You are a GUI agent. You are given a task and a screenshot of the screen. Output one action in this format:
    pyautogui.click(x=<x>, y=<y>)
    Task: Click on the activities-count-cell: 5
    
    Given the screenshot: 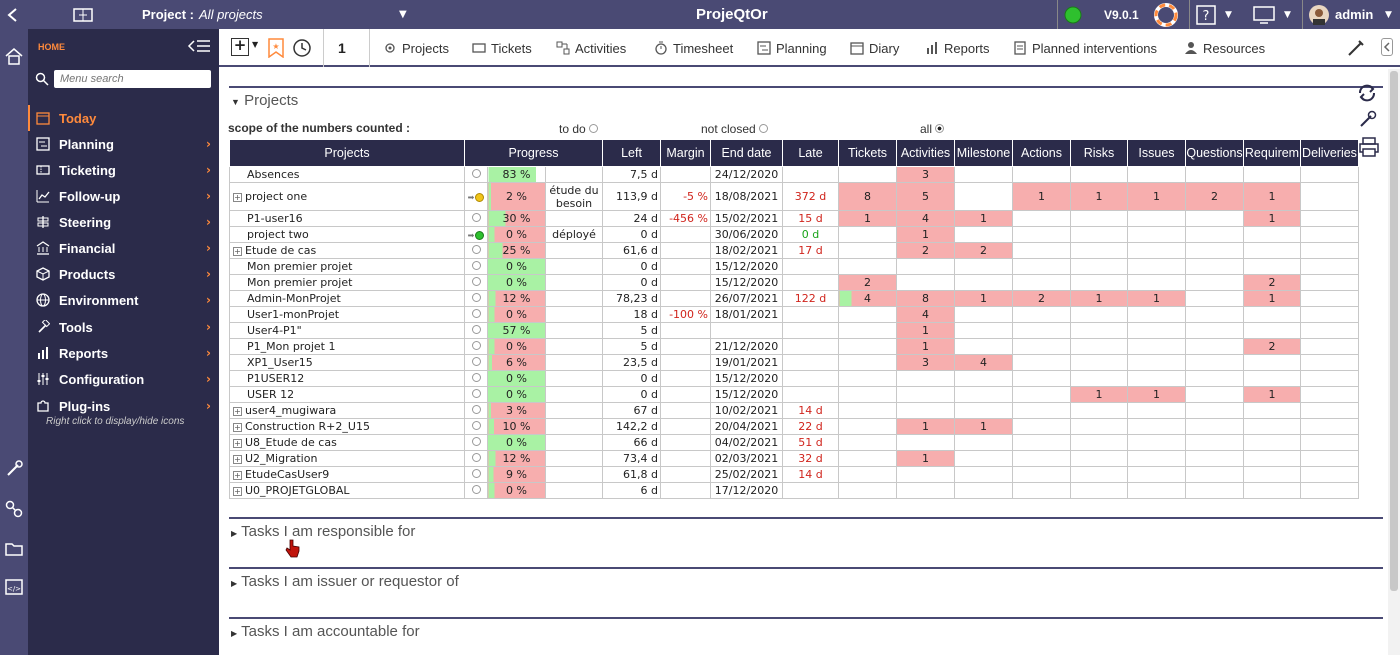 What is the action you would take?
    pyautogui.click(x=925, y=196)
    